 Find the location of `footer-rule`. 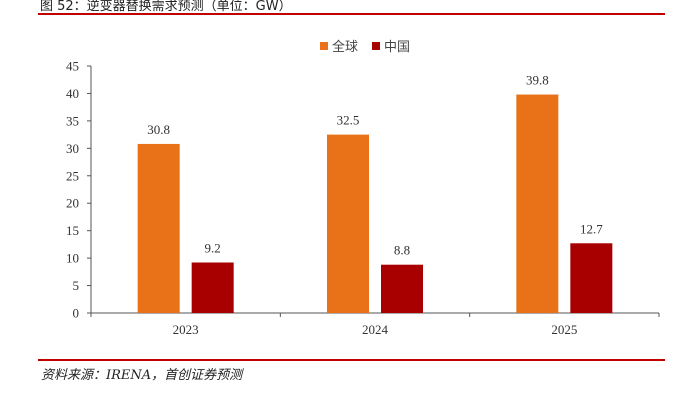

footer-rule is located at coordinates (351, 360).